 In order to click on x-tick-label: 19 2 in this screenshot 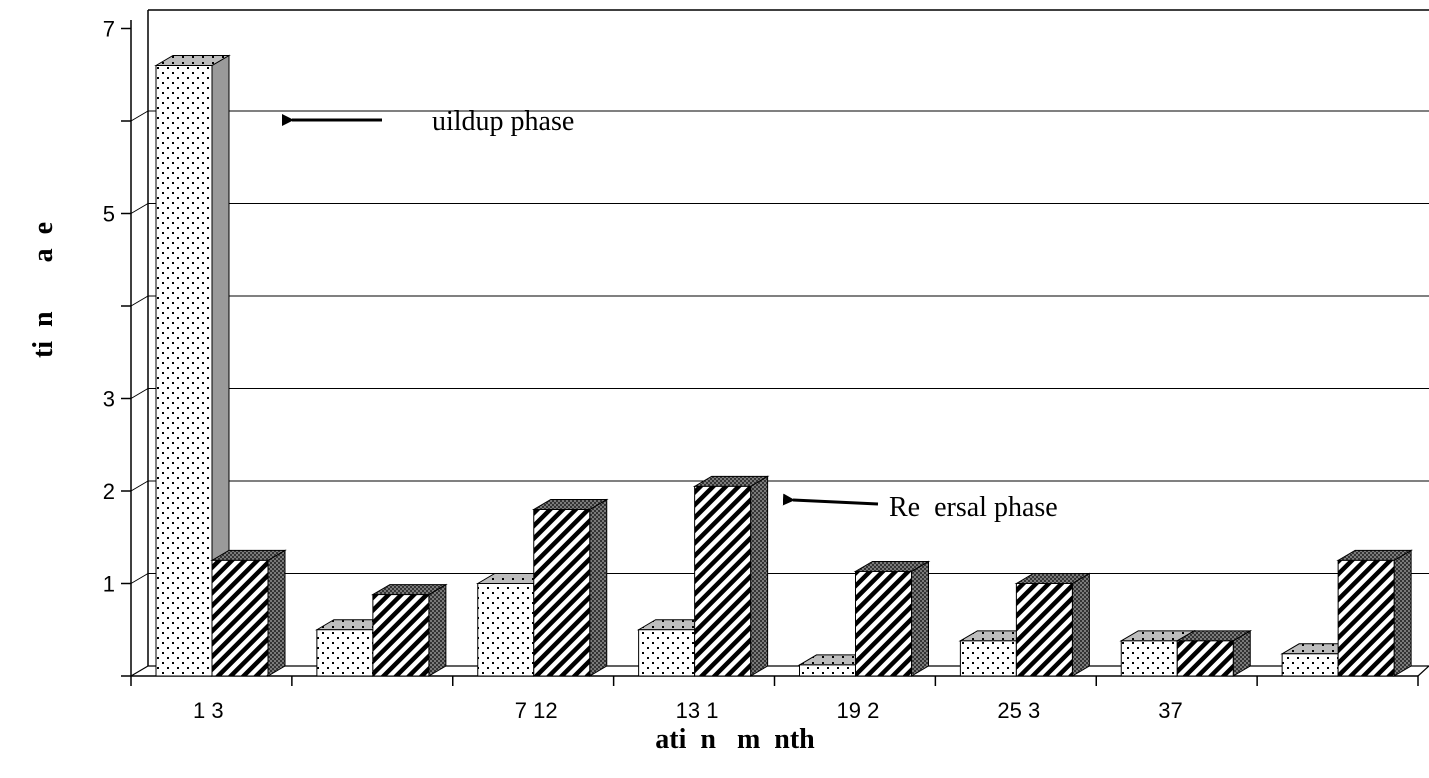, I will do `click(858, 710)`.